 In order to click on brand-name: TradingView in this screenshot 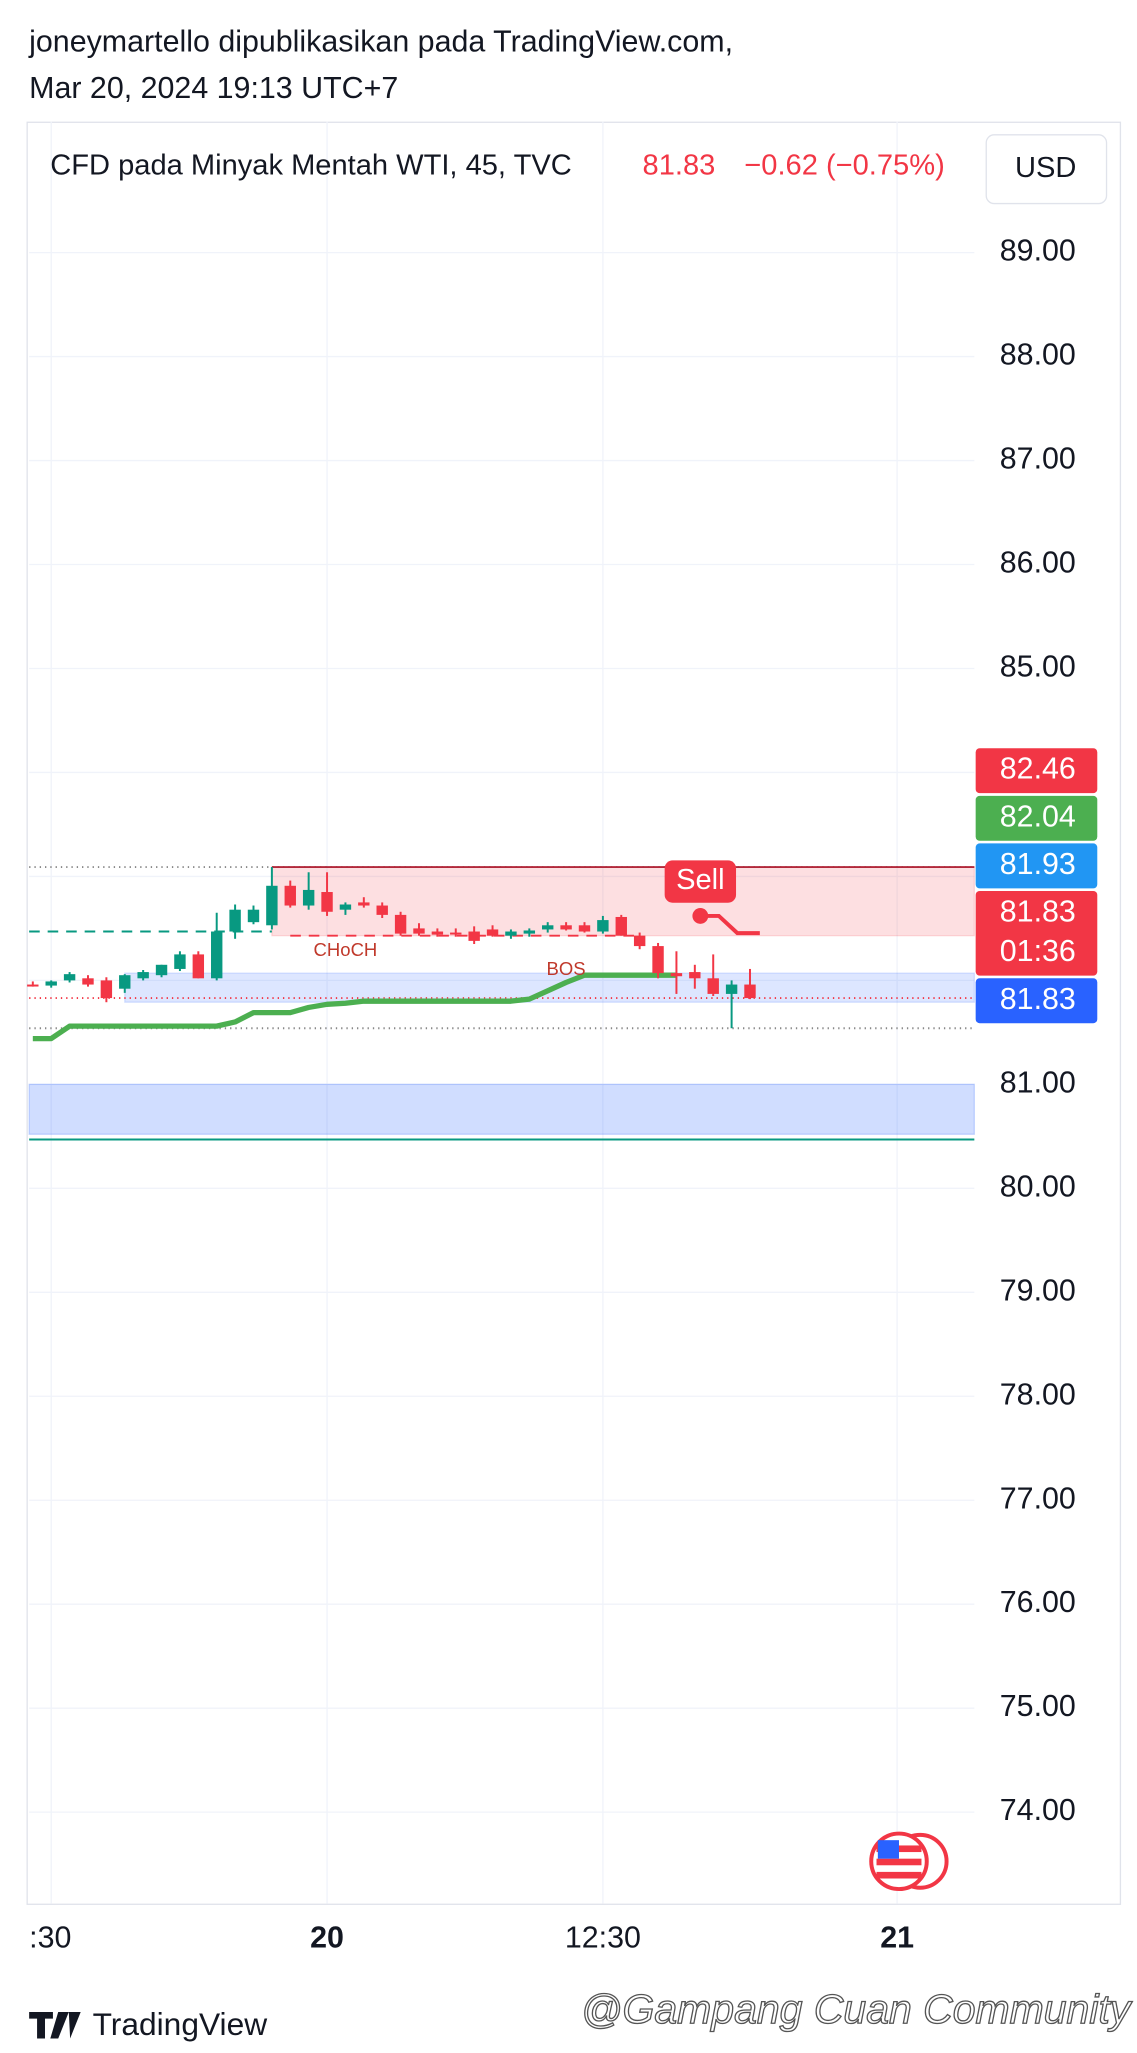, I will do `click(180, 2024)`.